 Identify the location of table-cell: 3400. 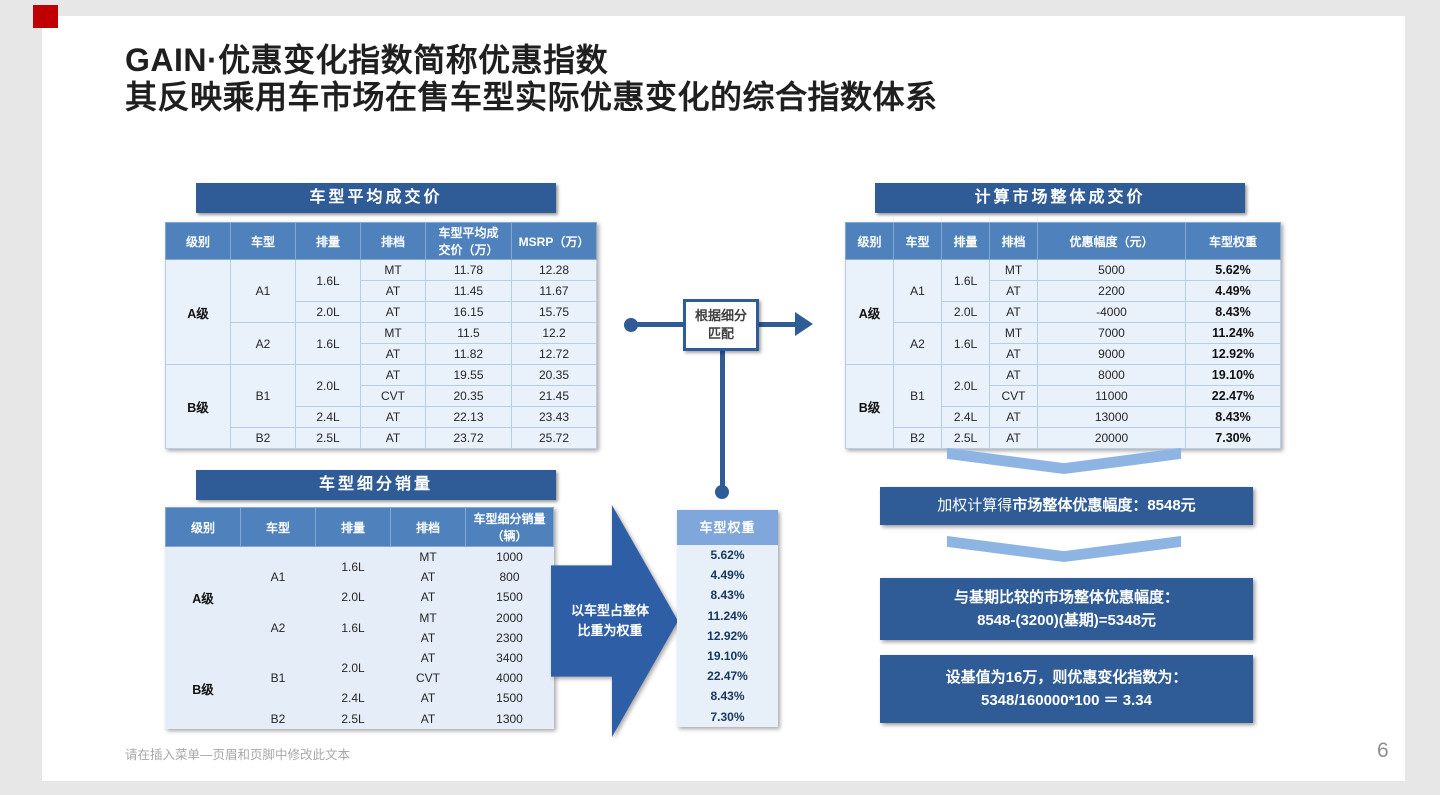
(509, 658).